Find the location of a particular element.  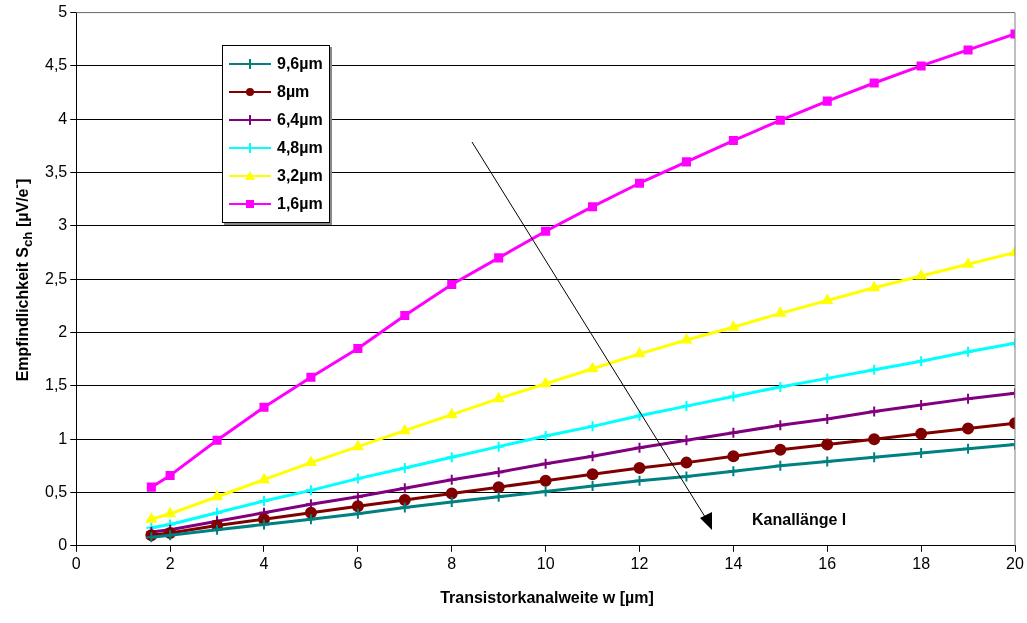

legend-label: 3,2µm is located at coordinates (300, 176).